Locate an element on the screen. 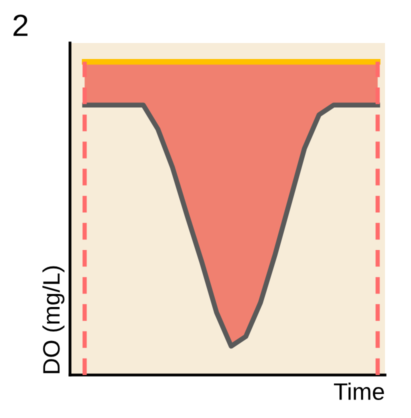 This screenshot has height=418, width=411. text: 2 is located at coordinates (21, 25).